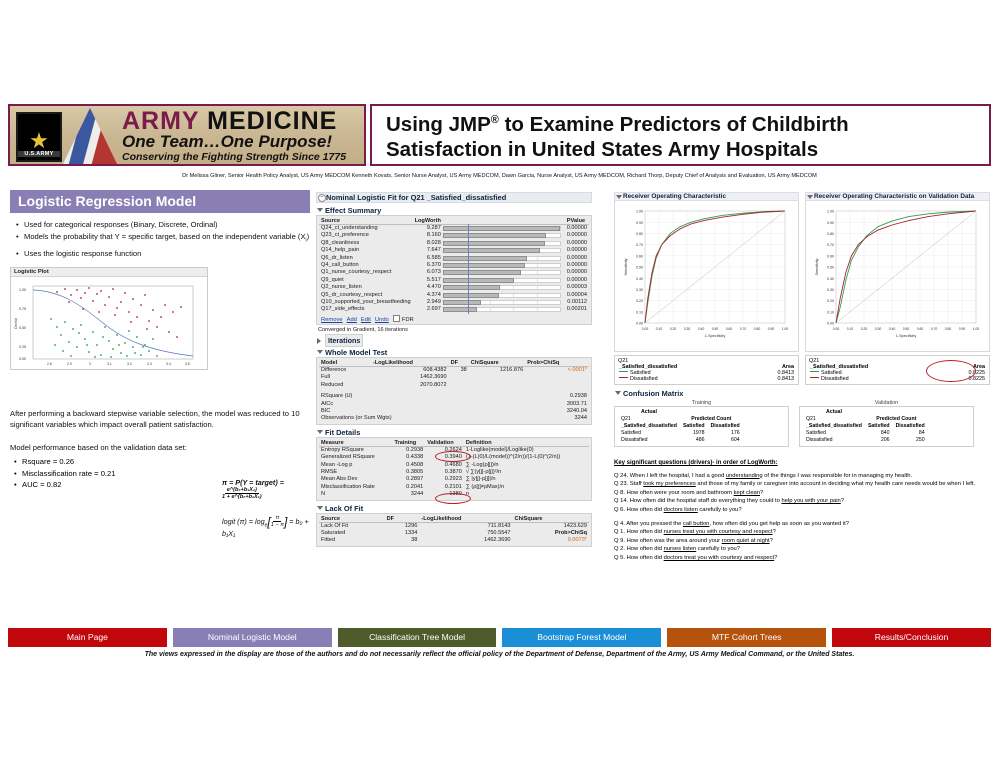 The width and height of the screenshot is (999, 772). I want to click on table-row: Q8_cleanliness 8.028 0.00000, so click(454, 243).